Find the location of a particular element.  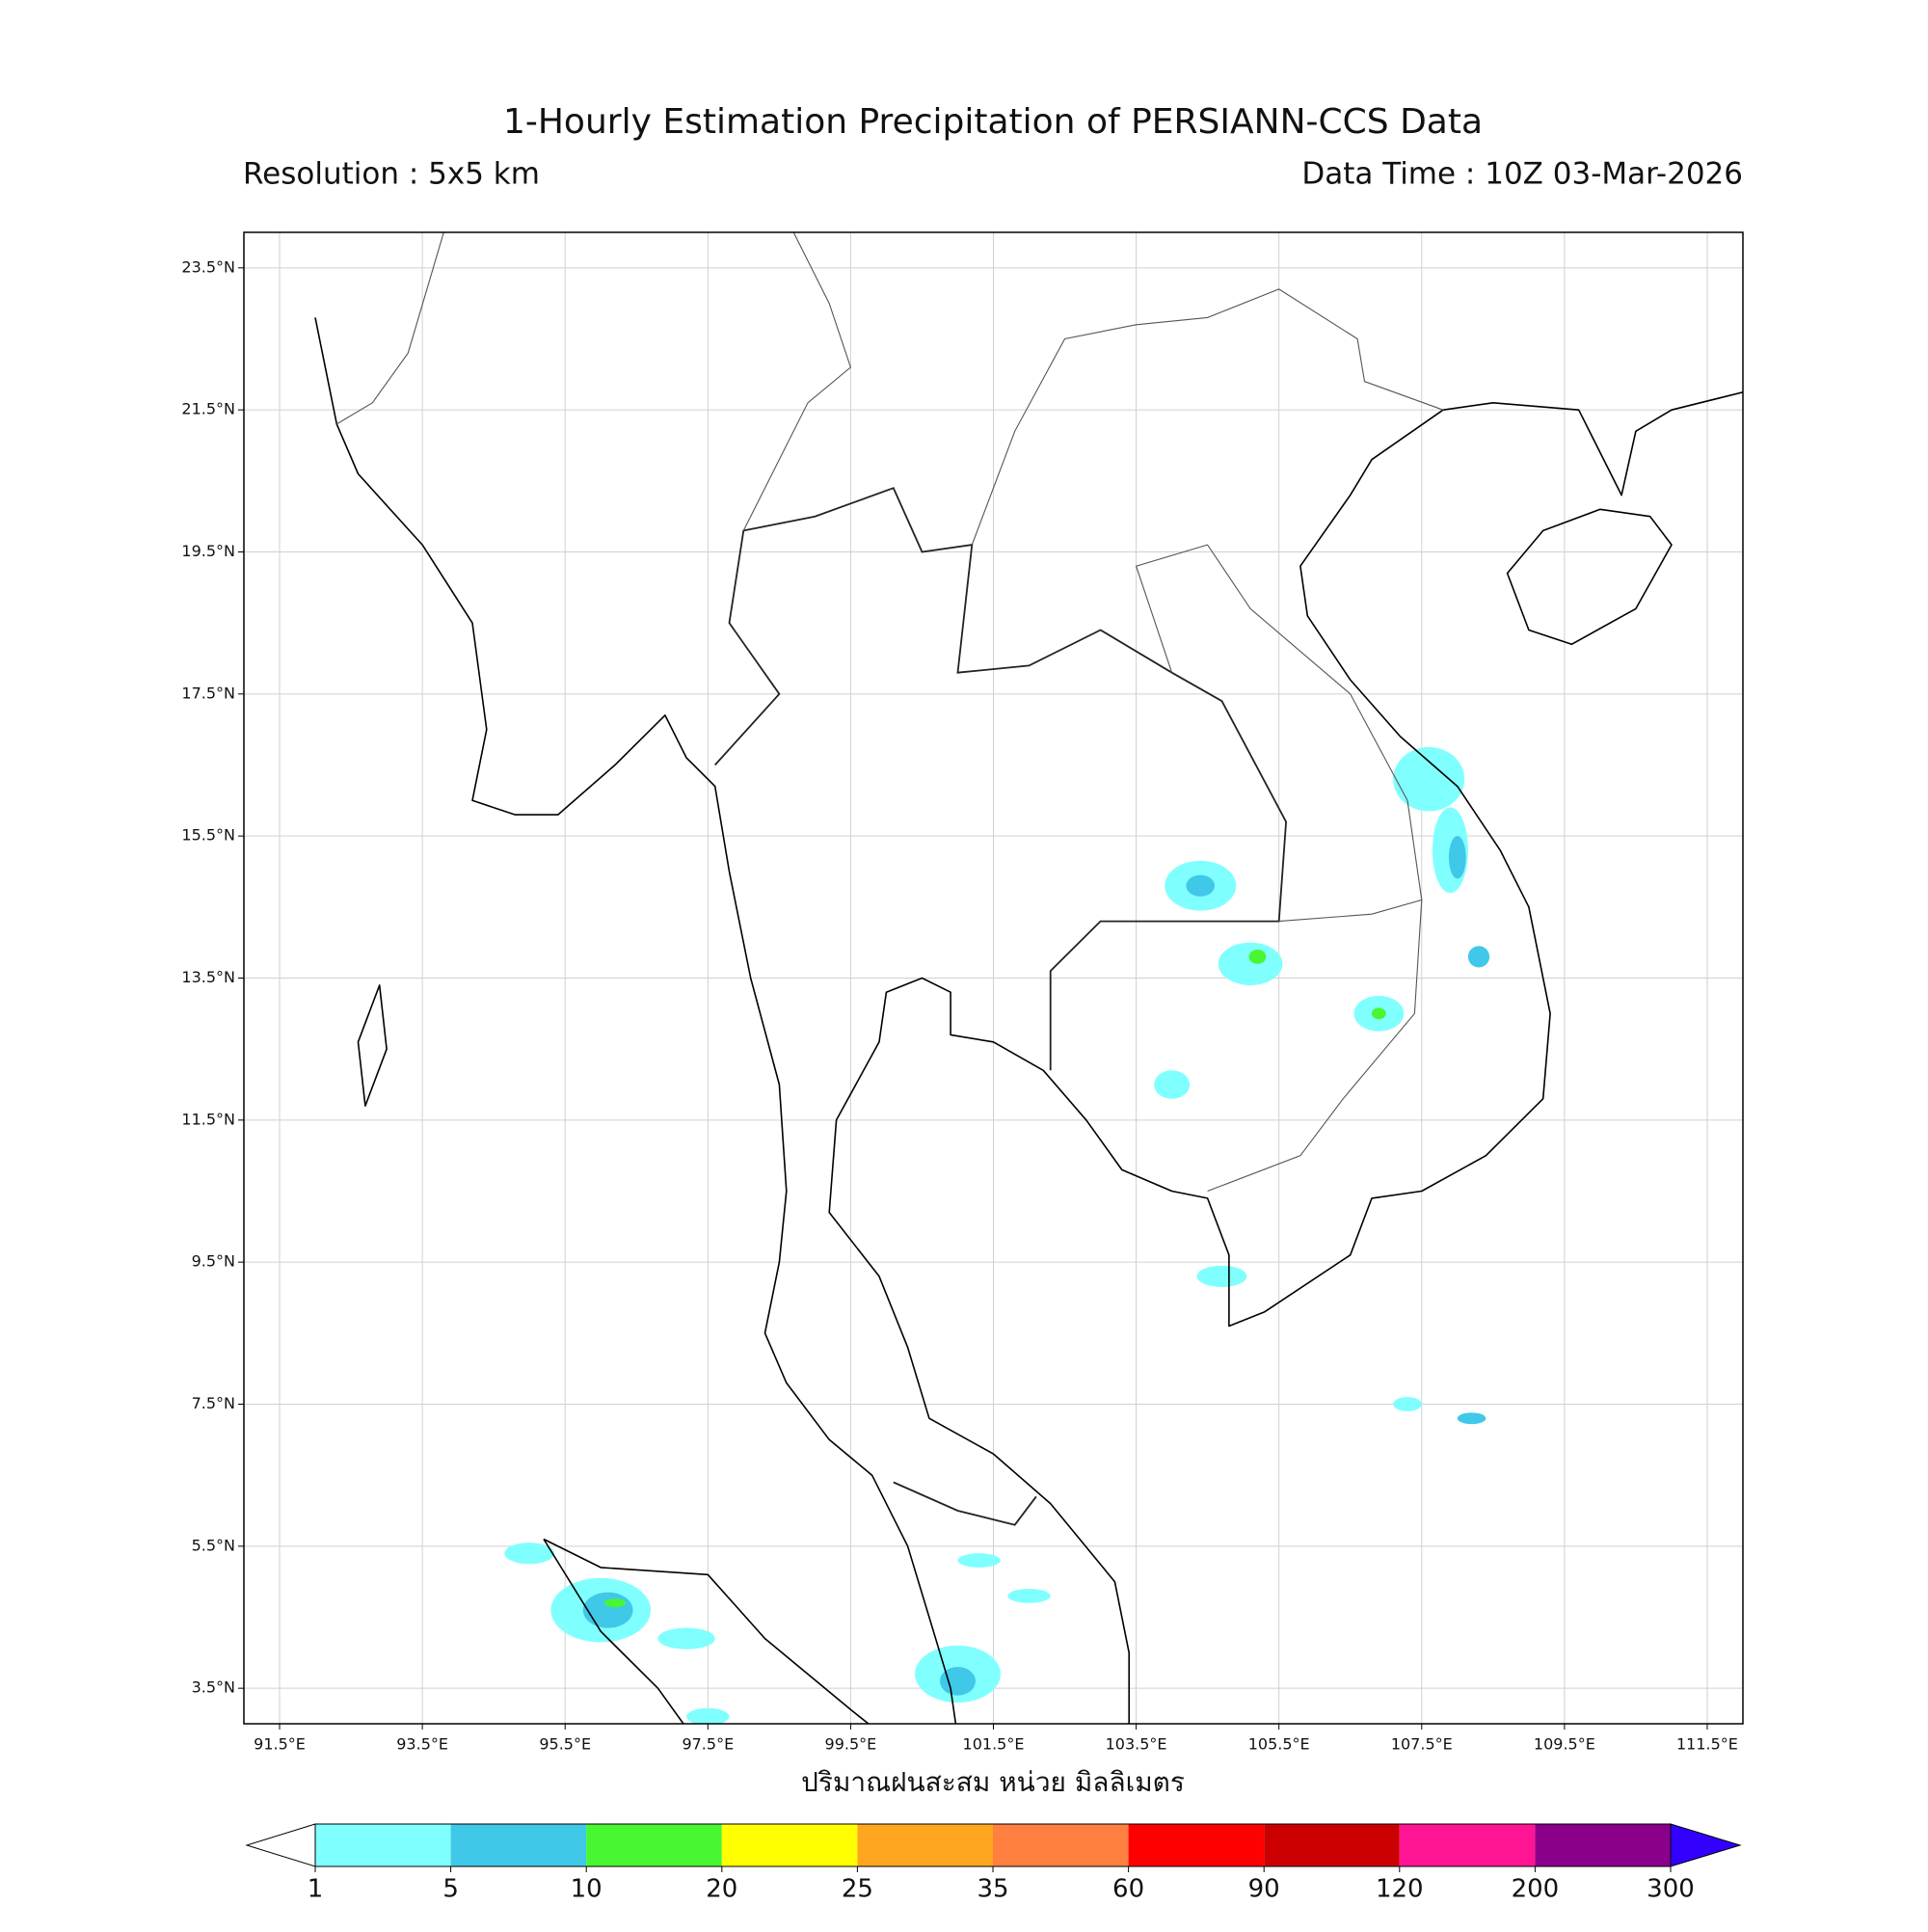

y-tick-label: 13.5°N is located at coordinates (208, 977).